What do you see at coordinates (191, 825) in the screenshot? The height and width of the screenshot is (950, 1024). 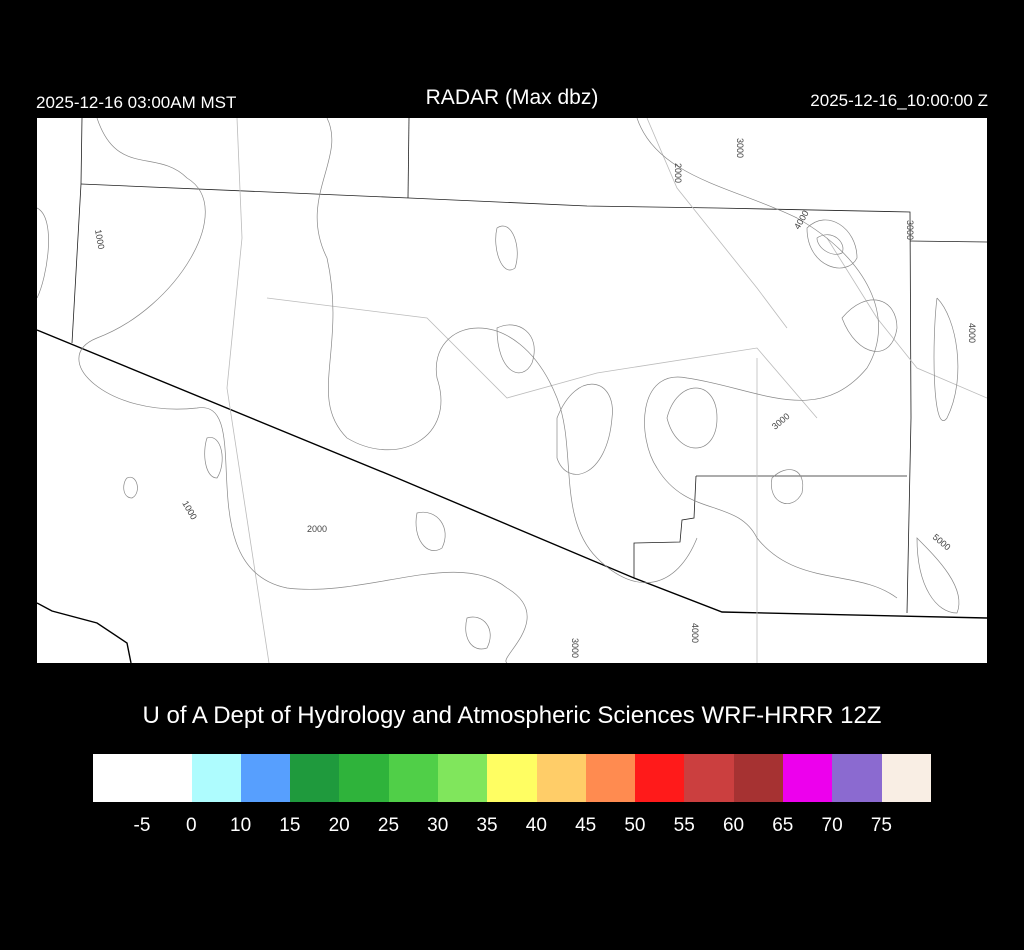 I see `colorbar-label: 0` at bounding box center [191, 825].